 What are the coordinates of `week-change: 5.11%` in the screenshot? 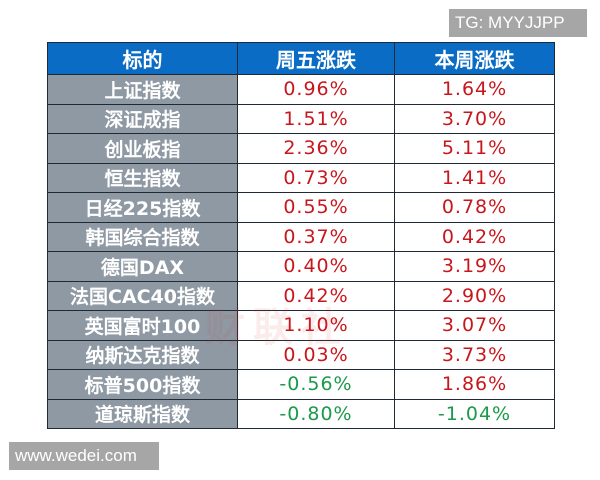 It's located at (474, 148).